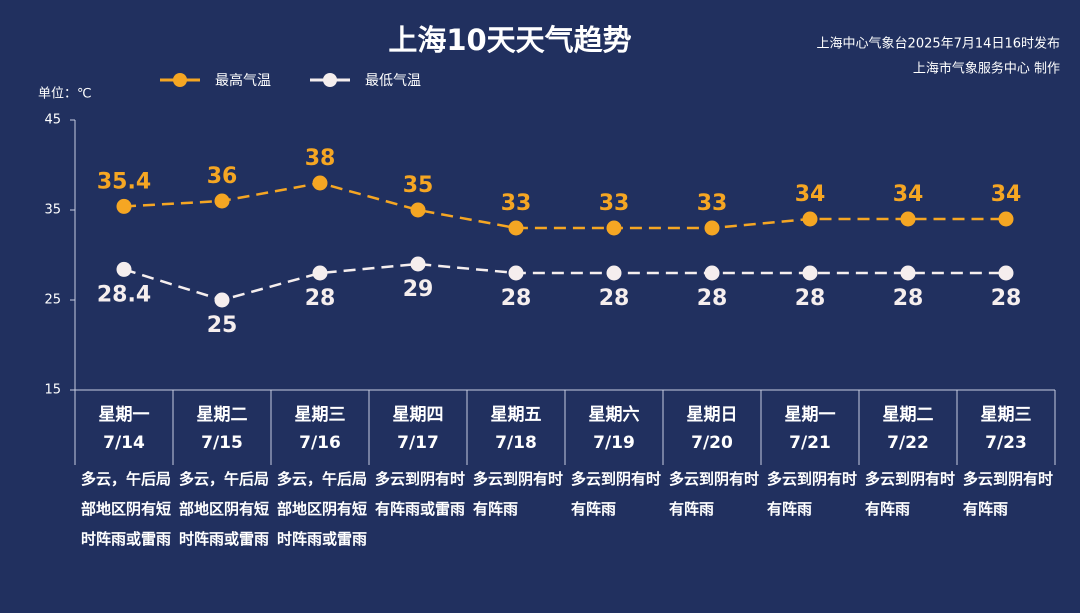  Describe the element at coordinates (52, 210) in the screenshot. I see `y-tick-label: 35` at that location.